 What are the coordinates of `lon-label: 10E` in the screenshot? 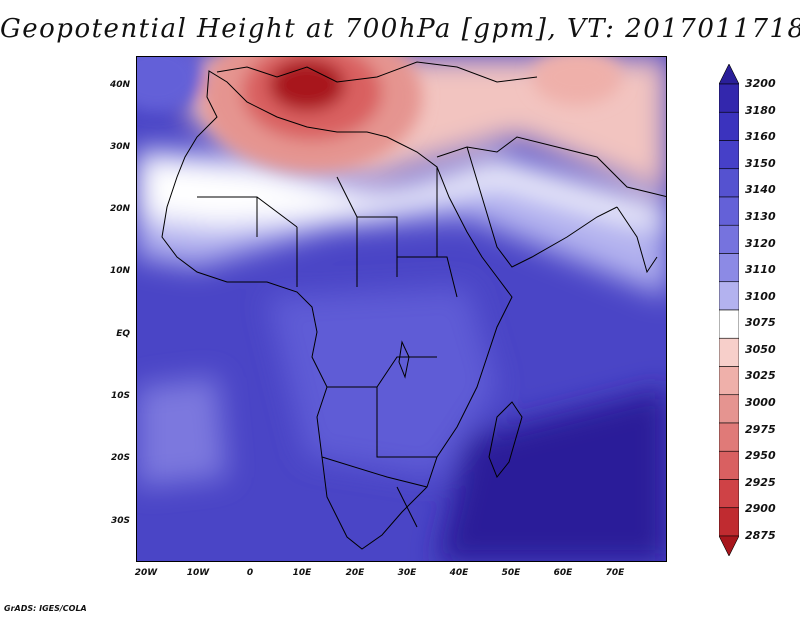 It's located at (302, 573).